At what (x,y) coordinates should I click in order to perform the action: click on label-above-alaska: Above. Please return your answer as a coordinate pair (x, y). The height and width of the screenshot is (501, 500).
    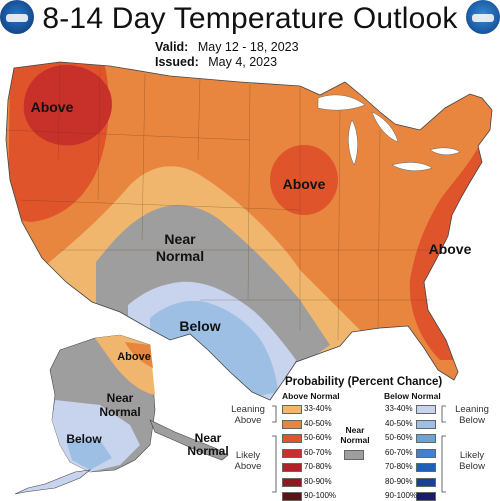
    Looking at the image, I should click on (134, 357).